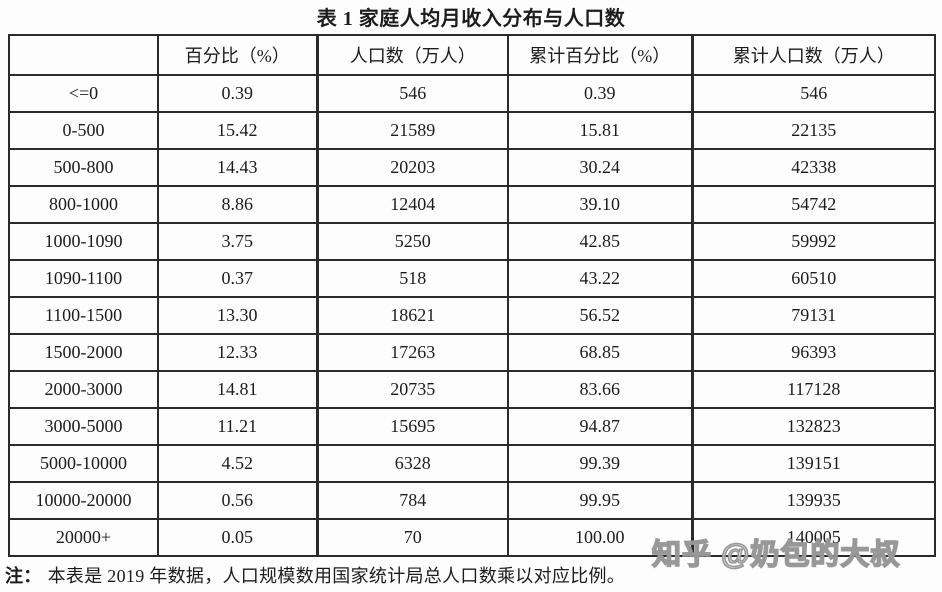 The height and width of the screenshot is (592, 942). What do you see at coordinates (83, 130) in the screenshot?
I see `income-range-cell: 0-500` at bounding box center [83, 130].